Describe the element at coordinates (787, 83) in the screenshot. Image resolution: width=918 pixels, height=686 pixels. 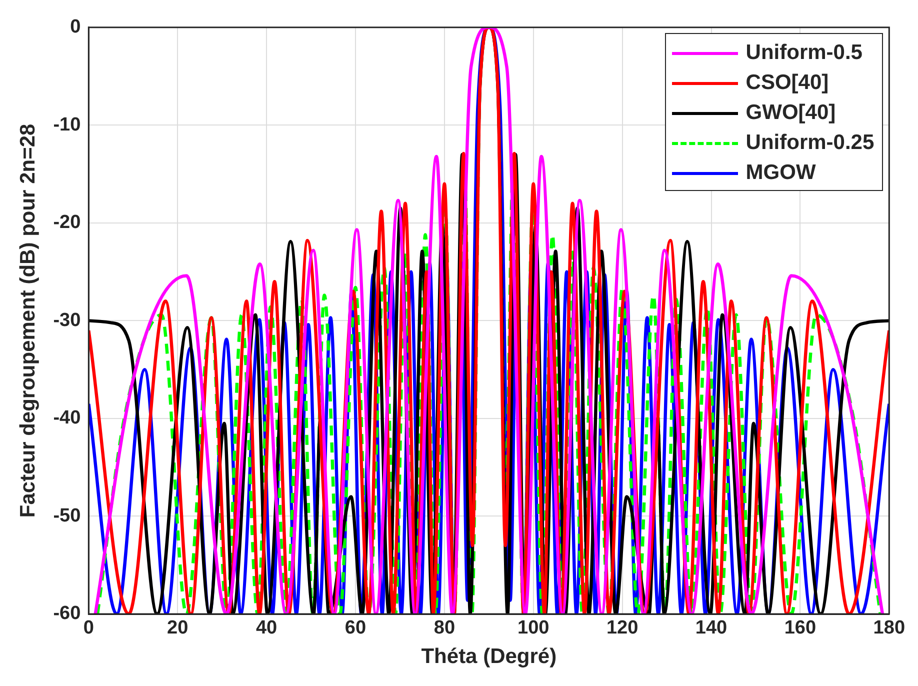
I see `legend-label: CSO[40]` at that location.